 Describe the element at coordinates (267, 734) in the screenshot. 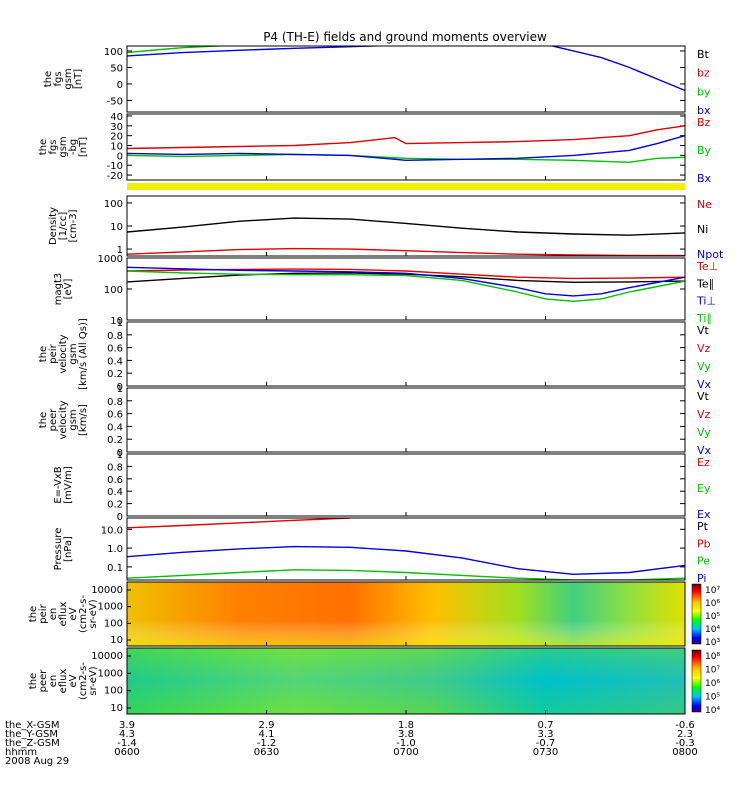

I see `x-axis-value: 4.1` at that location.